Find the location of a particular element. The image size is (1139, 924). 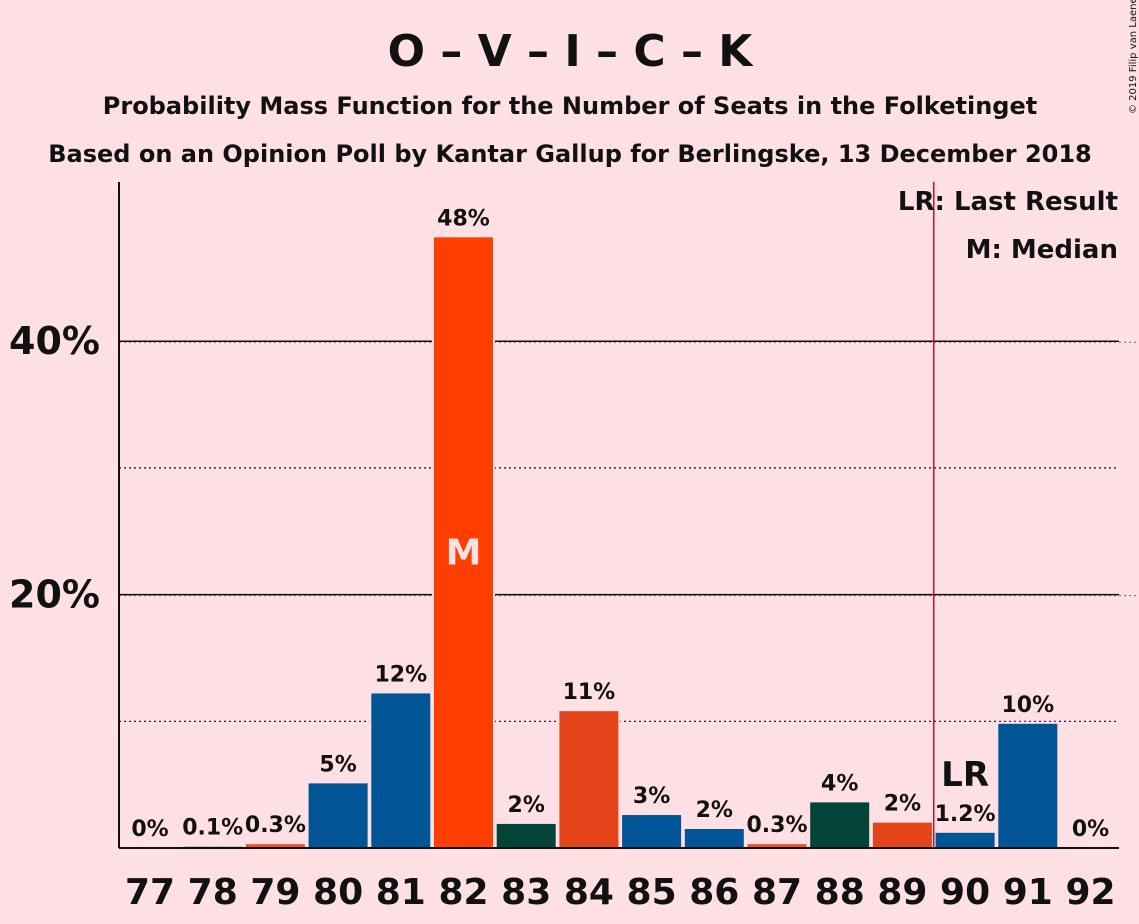

x-tick-label-84: 84 is located at coordinates (589, 892).